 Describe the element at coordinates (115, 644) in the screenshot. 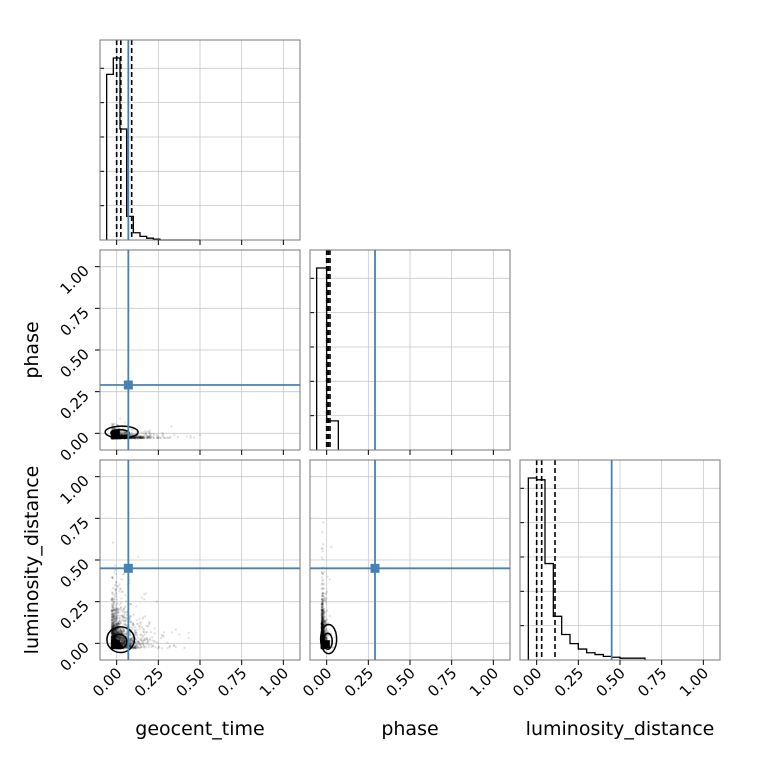

I see `density-core` at that location.